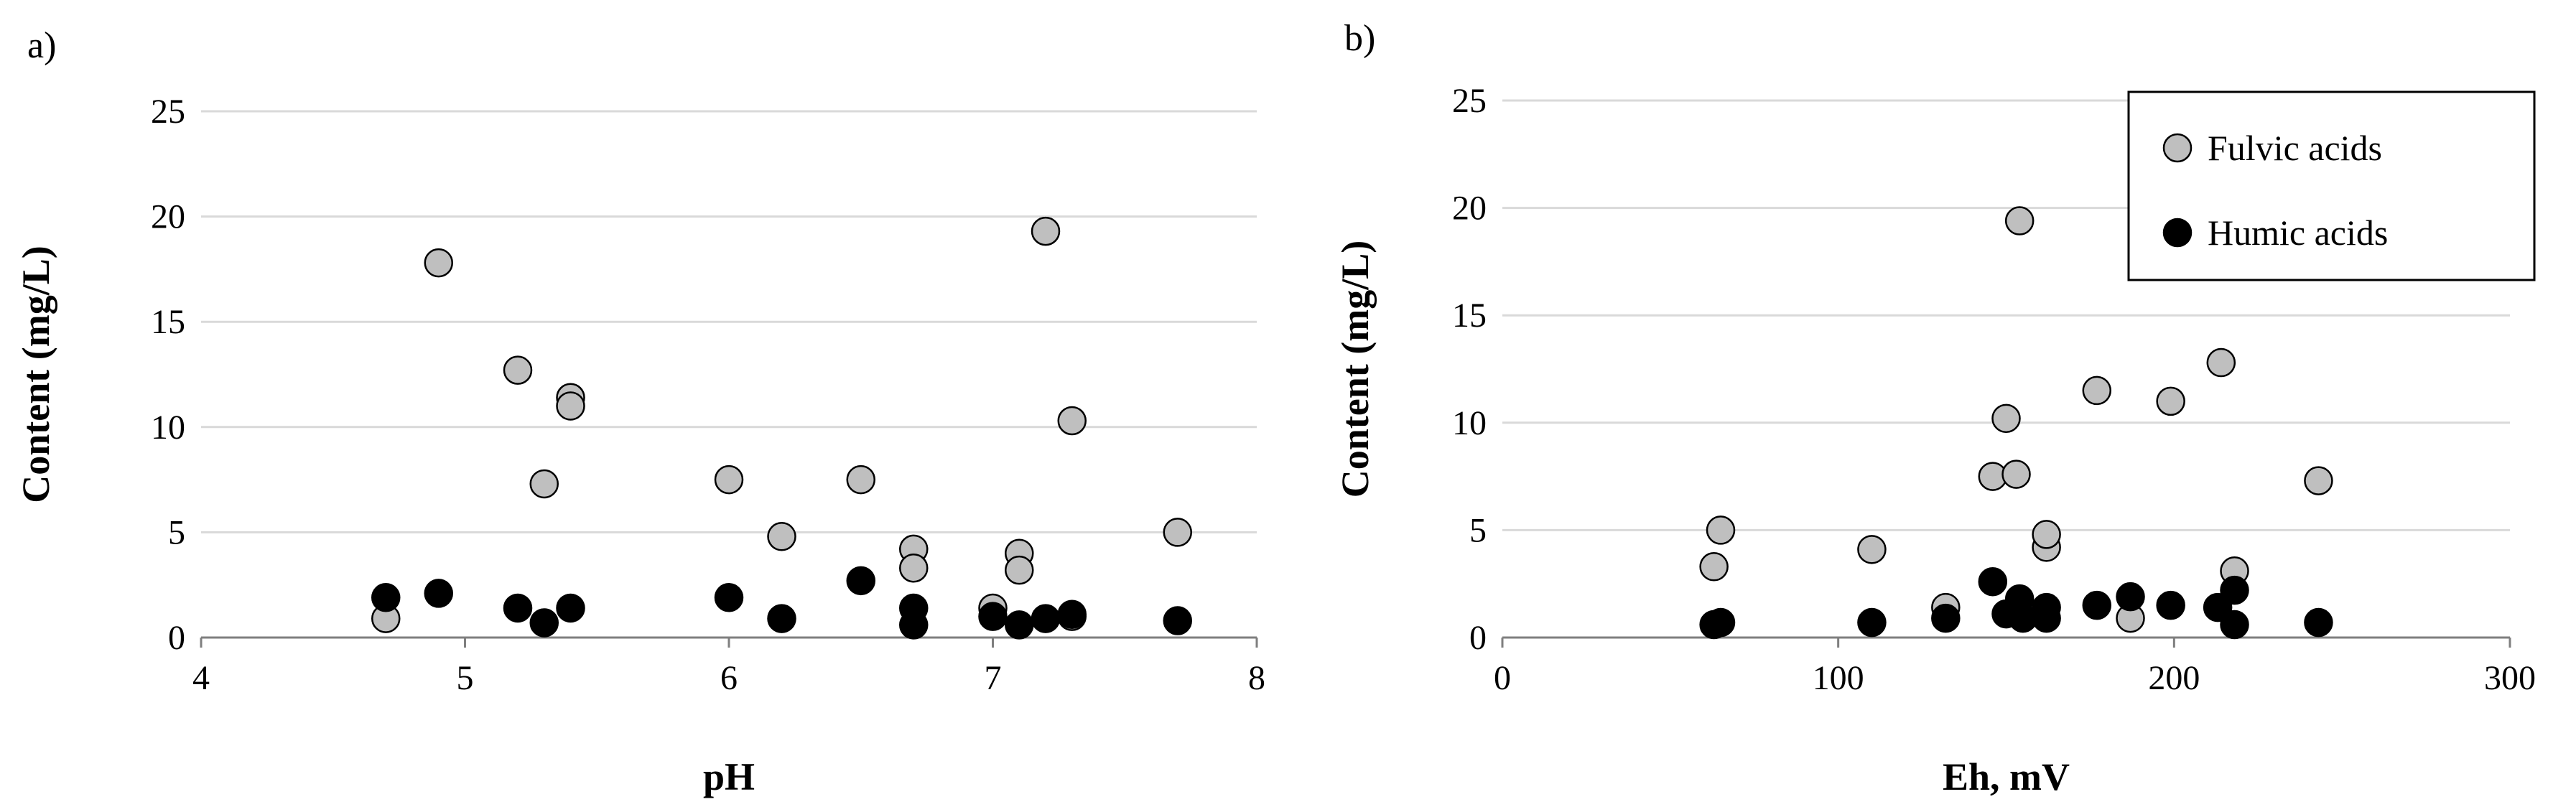 The height and width of the screenshot is (812, 2576). I want to click on x-tick-label: 7, so click(993, 678).